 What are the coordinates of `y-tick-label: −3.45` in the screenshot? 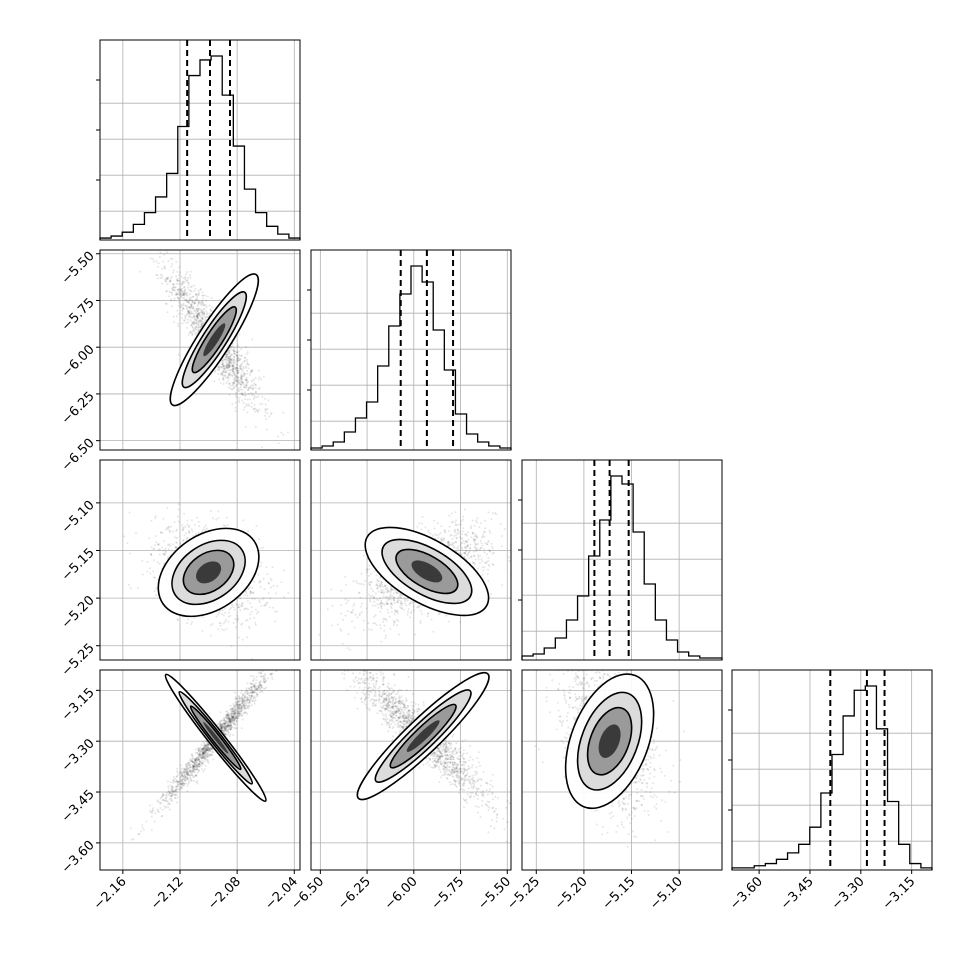 It's located at (78, 806).